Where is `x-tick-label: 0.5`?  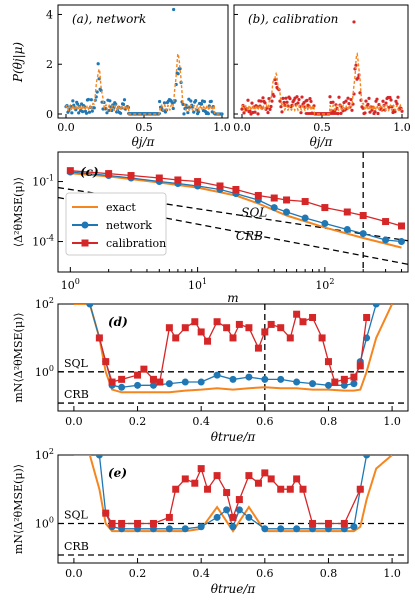
x-tick-label: 0.5 is located at coordinates (322, 127).